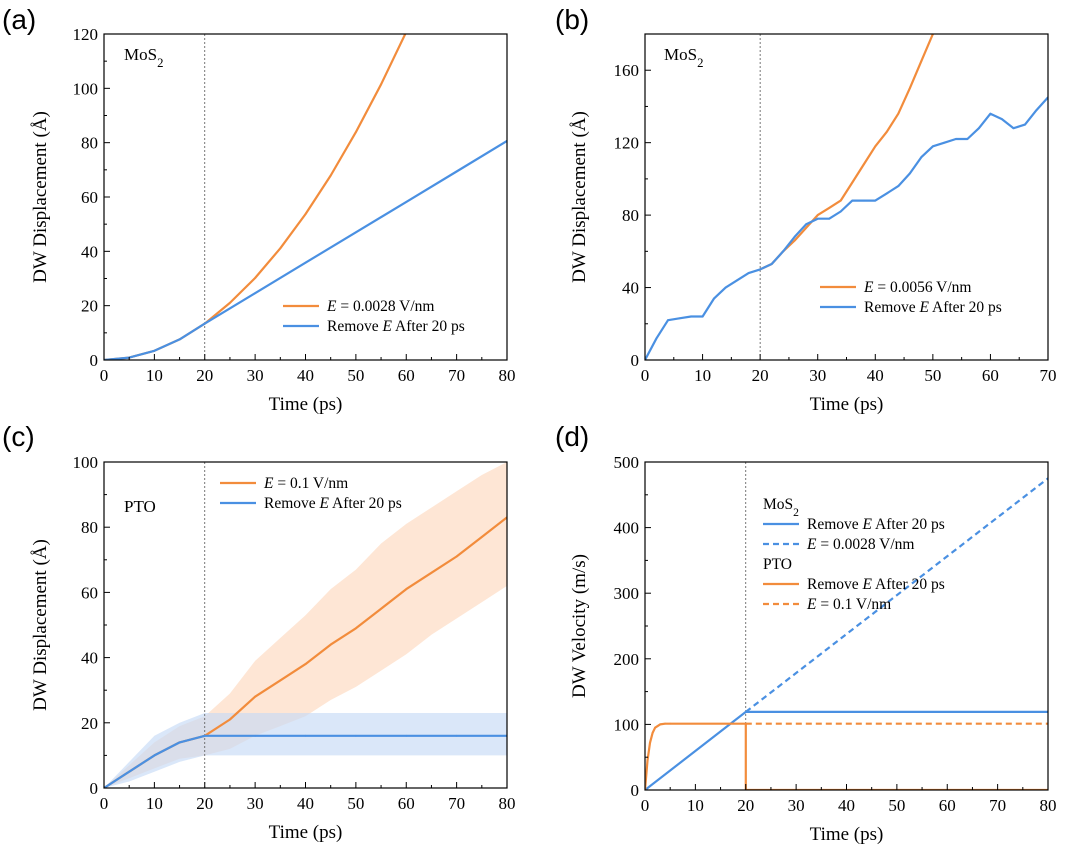 This screenshot has width=1080, height=861. Describe the element at coordinates (579, 197) in the screenshot. I see `y-axis-title: DW Displacement (Å)` at that location.